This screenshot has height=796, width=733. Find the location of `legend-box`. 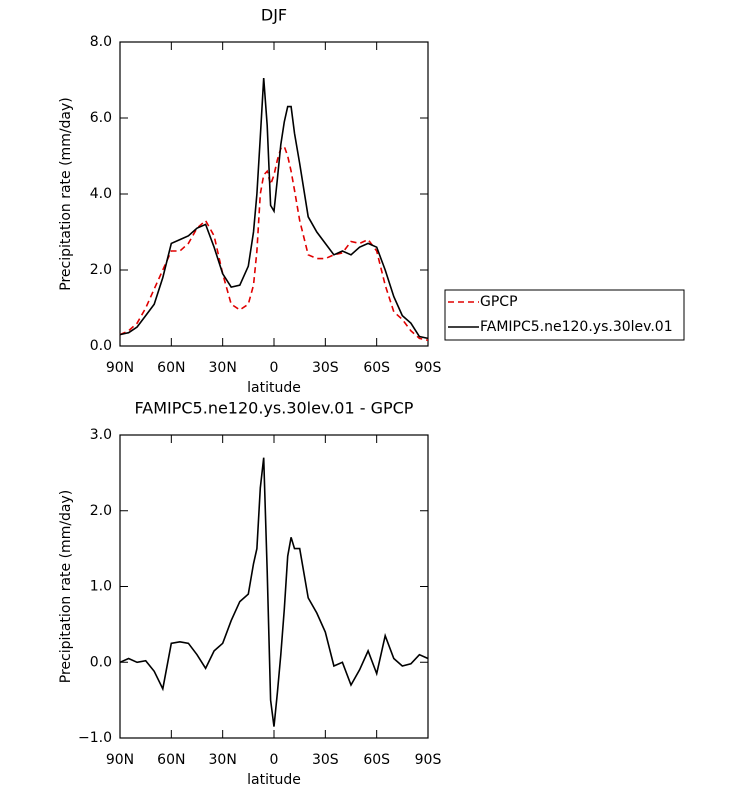

legend-box is located at coordinates (564, 315).